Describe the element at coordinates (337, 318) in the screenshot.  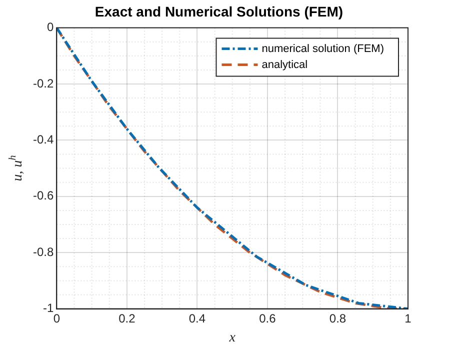
I see `x-tick-label: 0.8` at that location.